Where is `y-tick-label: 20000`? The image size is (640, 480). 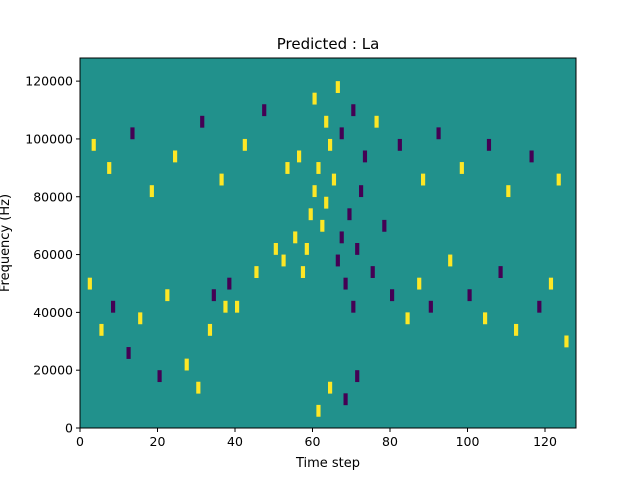 y-tick-label: 20000 is located at coordinates (53, 370).